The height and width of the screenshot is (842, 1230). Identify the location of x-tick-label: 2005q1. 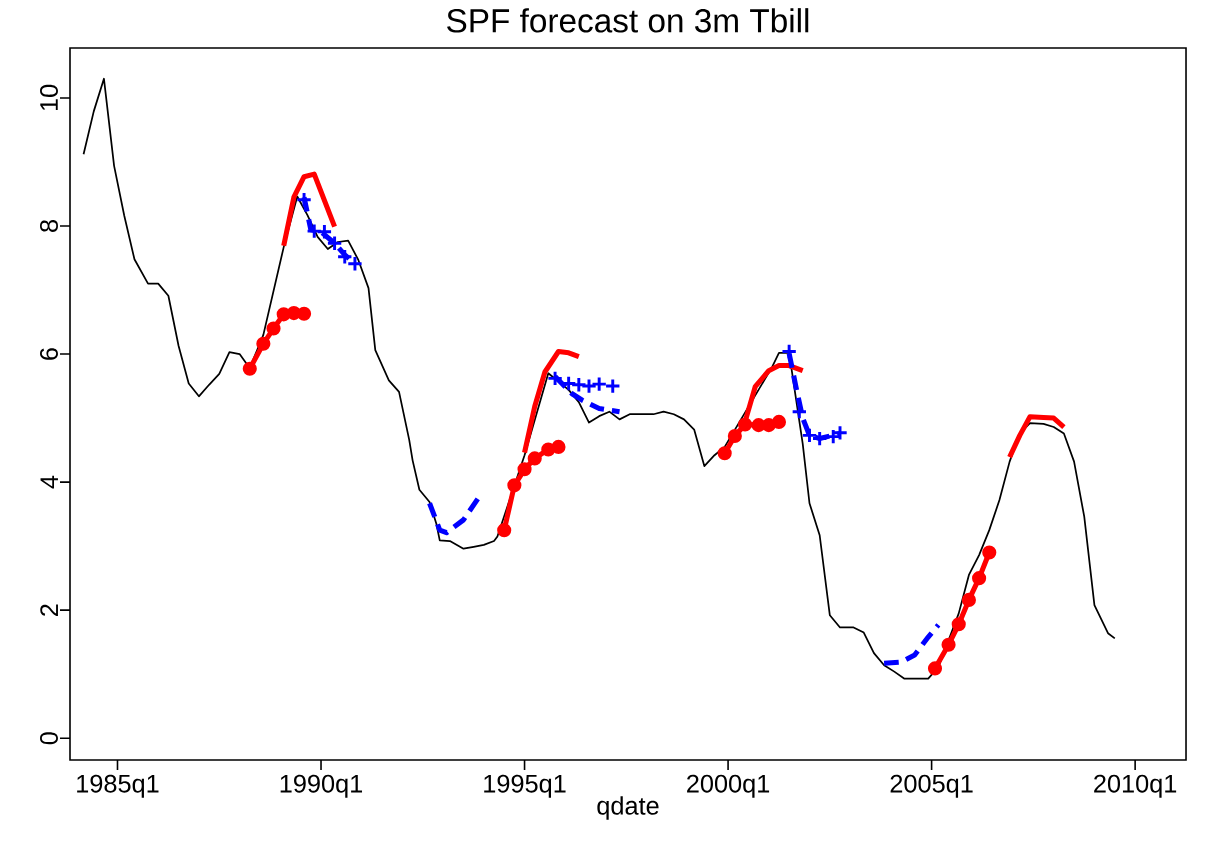
(931, 786).